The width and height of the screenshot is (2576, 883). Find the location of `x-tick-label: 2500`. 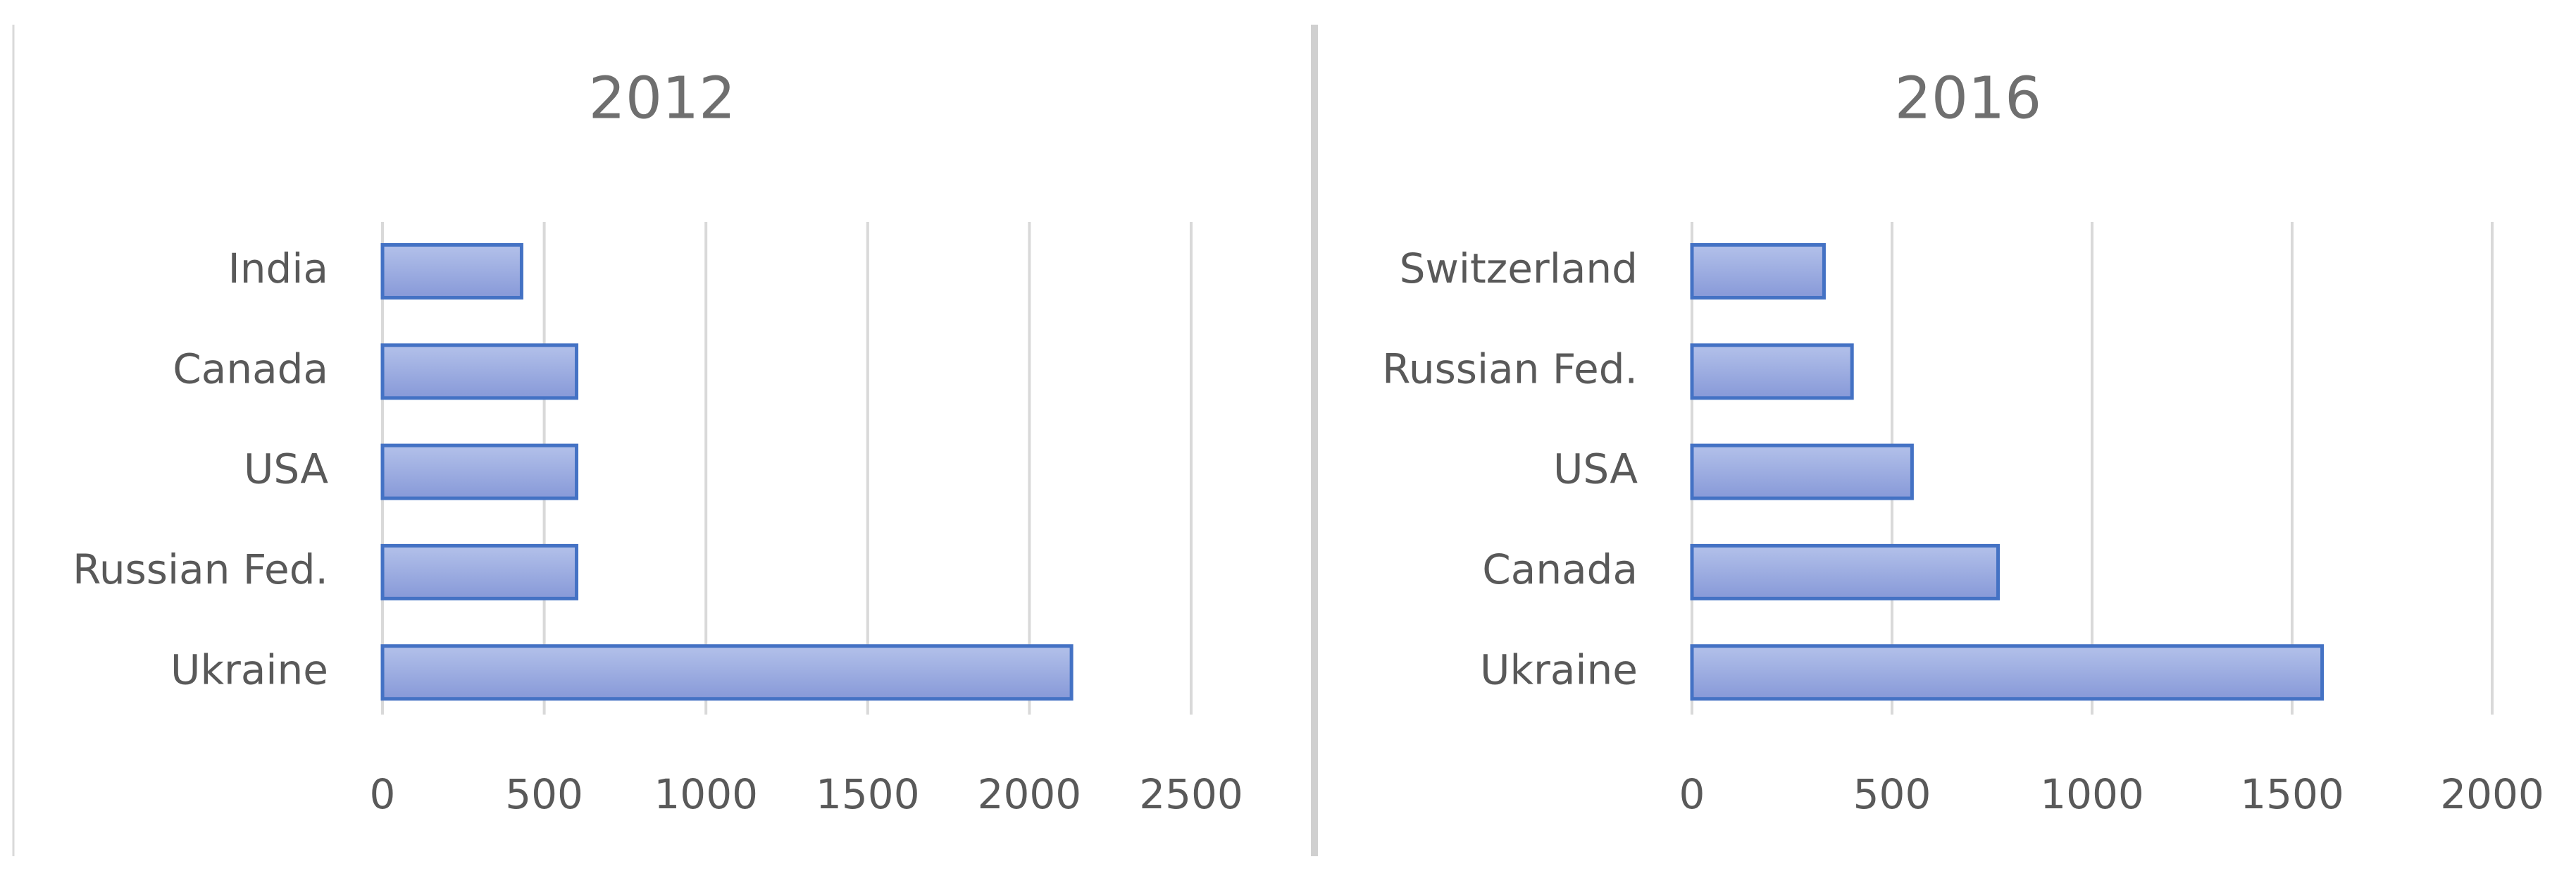

x-tick-label: 2500 is located at coordinates (1191, 794).